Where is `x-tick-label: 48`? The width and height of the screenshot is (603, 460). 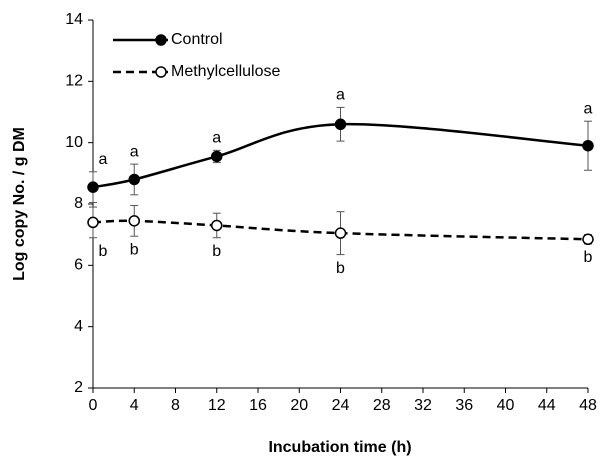
x-tick-label: 48 is located at coordinates (588, 405).